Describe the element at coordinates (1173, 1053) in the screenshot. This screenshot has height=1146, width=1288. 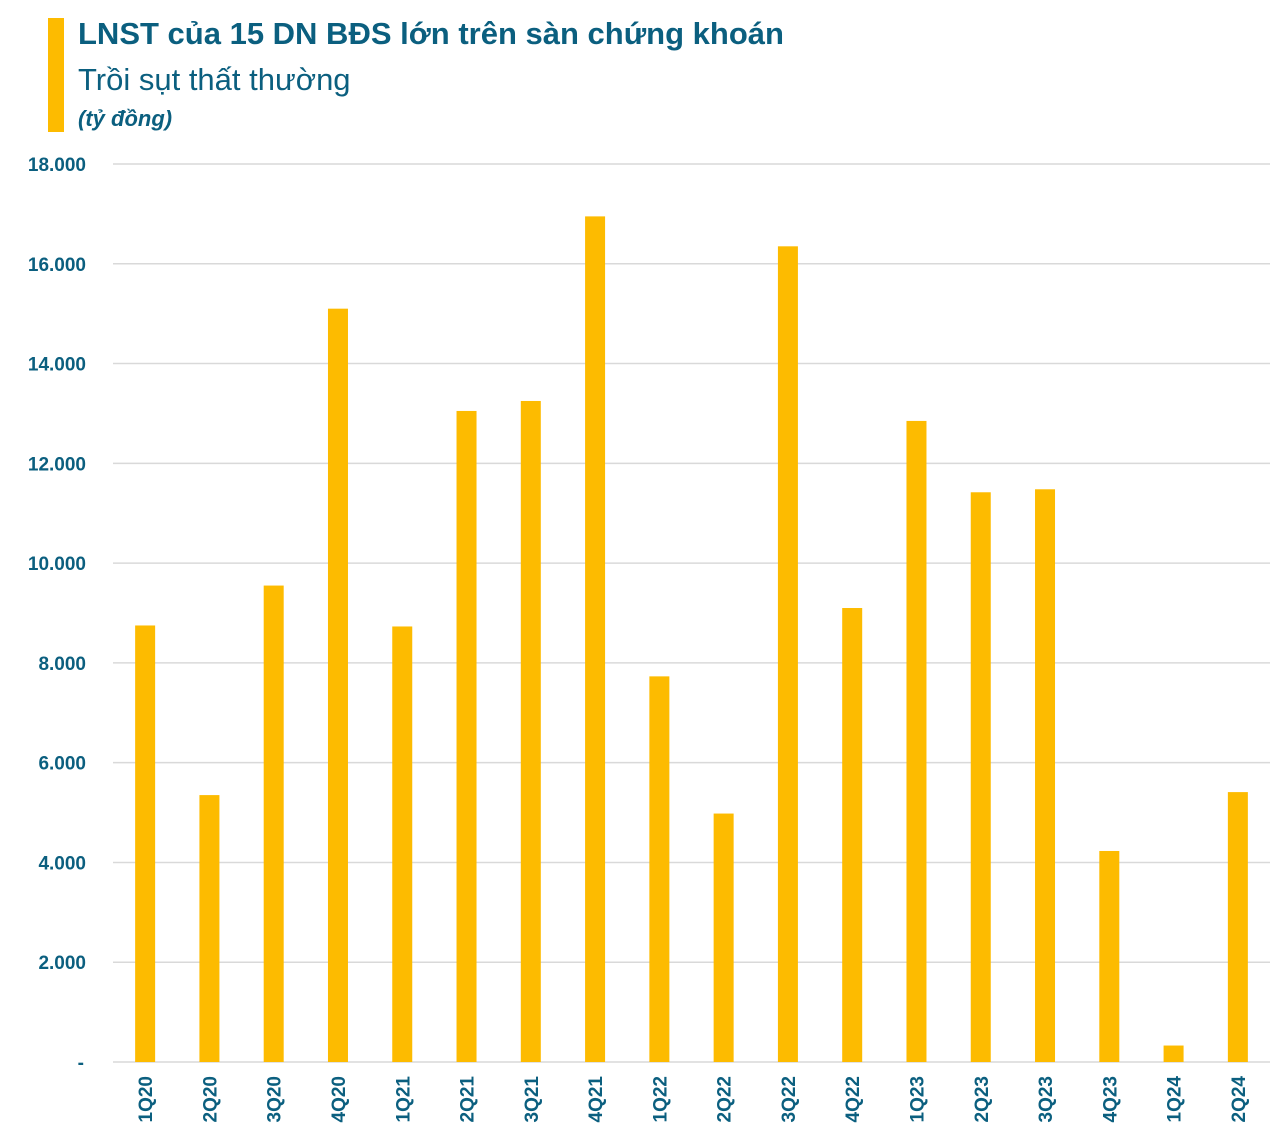
I see `bar-1q24` at that location.